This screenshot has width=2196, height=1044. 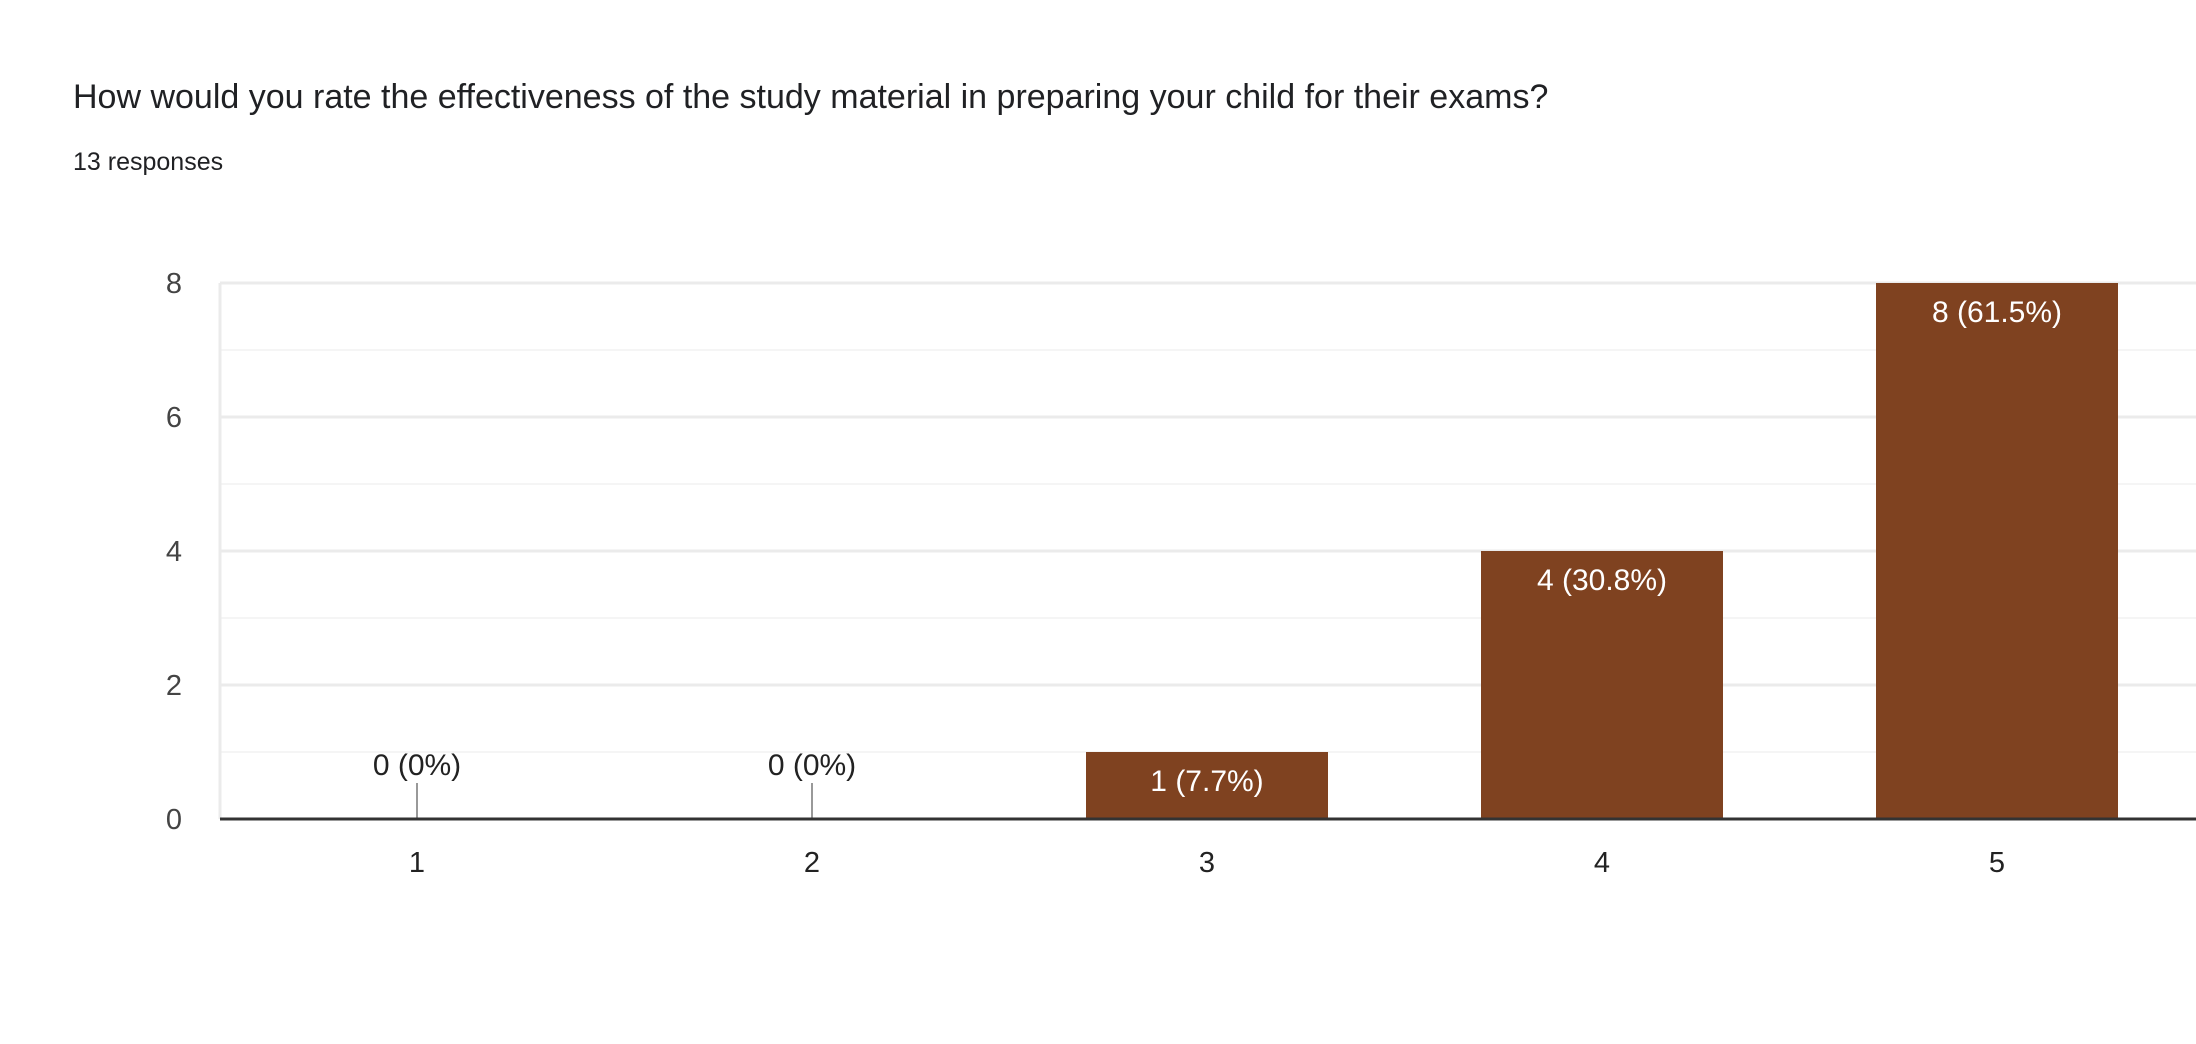 I want to click on x-tick-label: 5, so click(x=1997, y=863).